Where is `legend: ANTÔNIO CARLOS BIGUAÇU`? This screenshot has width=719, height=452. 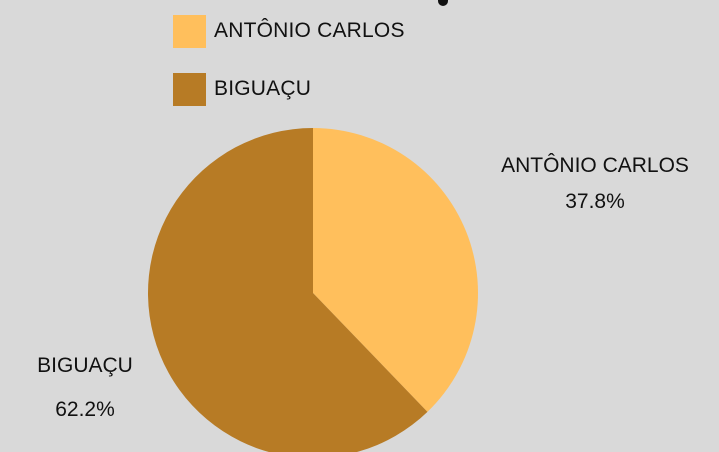 legend: ANTÔNIO CARLOS BIGUAÇU is located at coordinates (289, 72).